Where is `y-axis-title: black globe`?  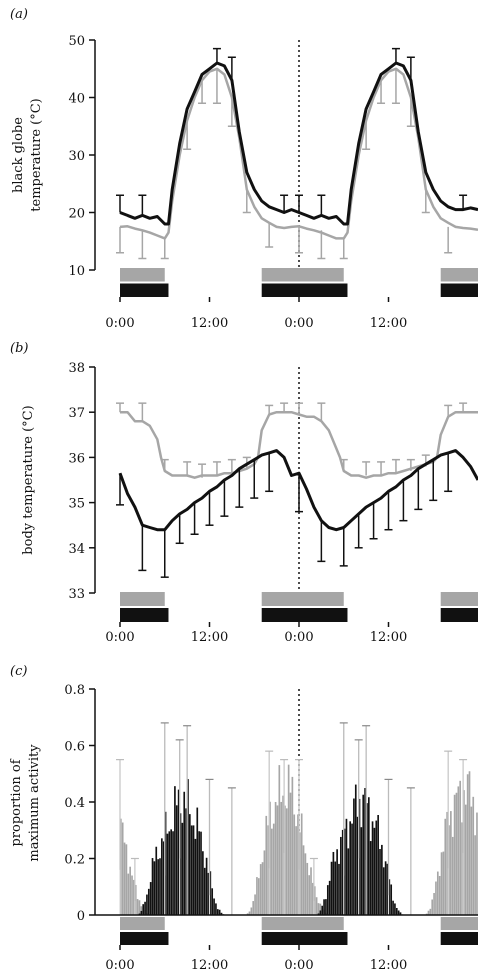 y-axis-title: black globe is located at coordinates (18, 155).